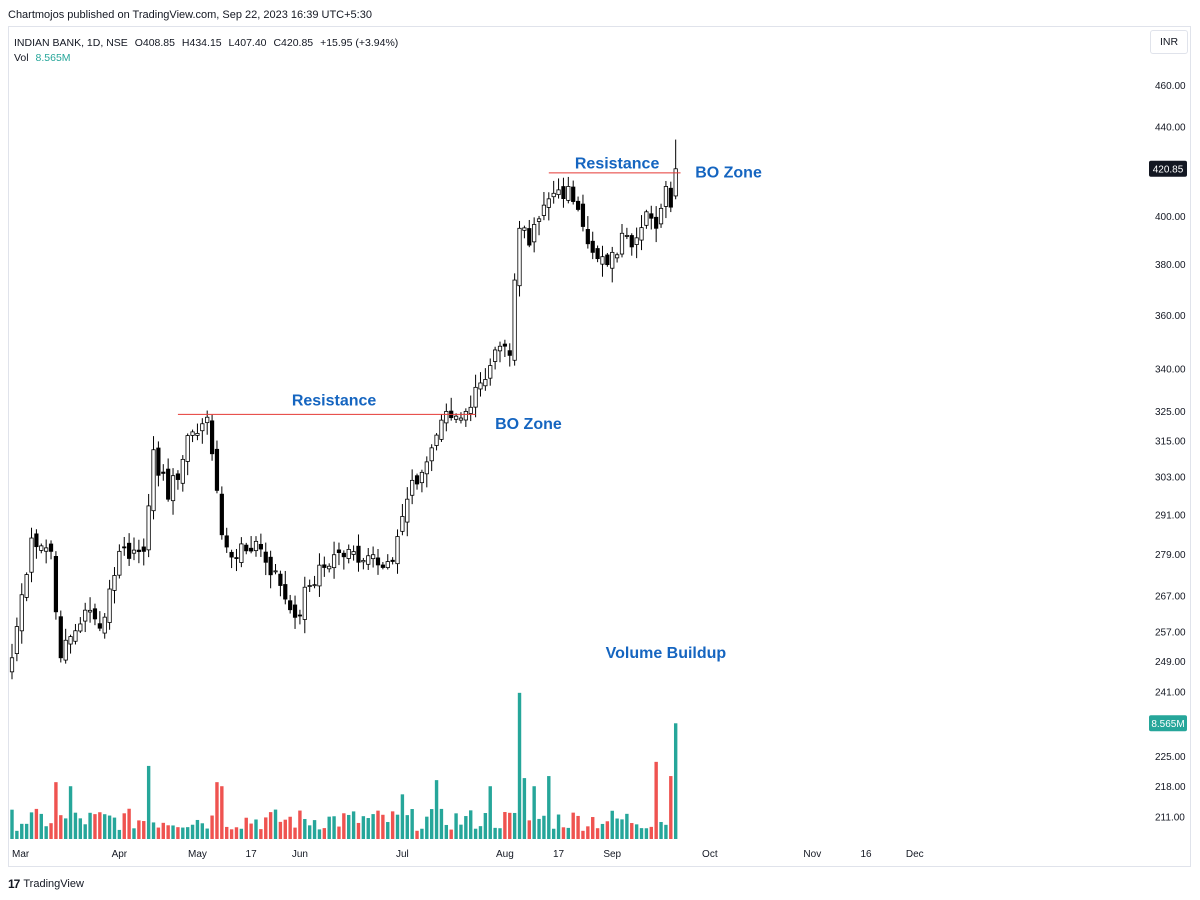  I want to click on last-price-label: 420.85, so click(1168, 169).